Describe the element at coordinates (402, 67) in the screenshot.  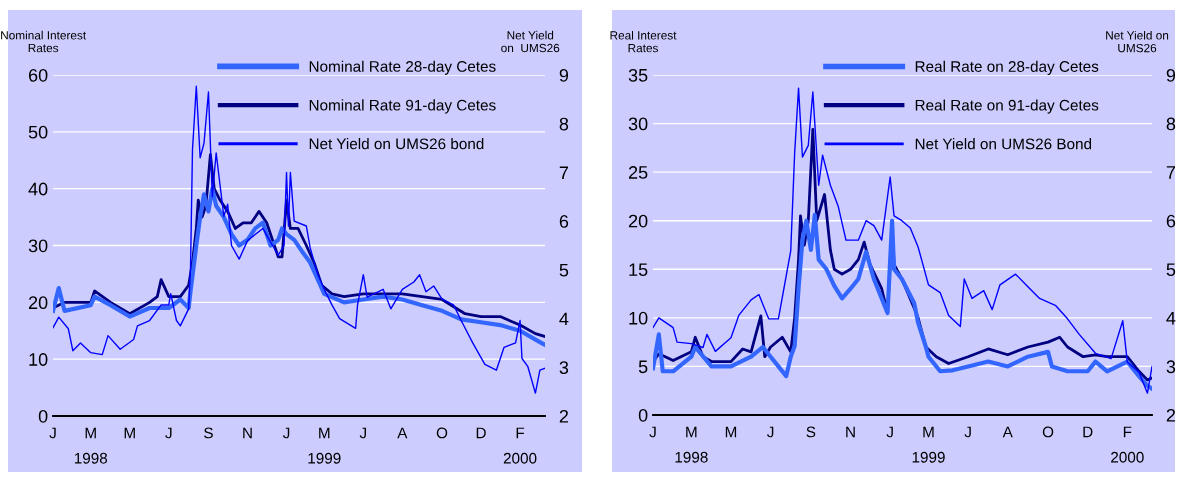
I see `legend-label: Nominal Rate 28-day Cetes` at that location.